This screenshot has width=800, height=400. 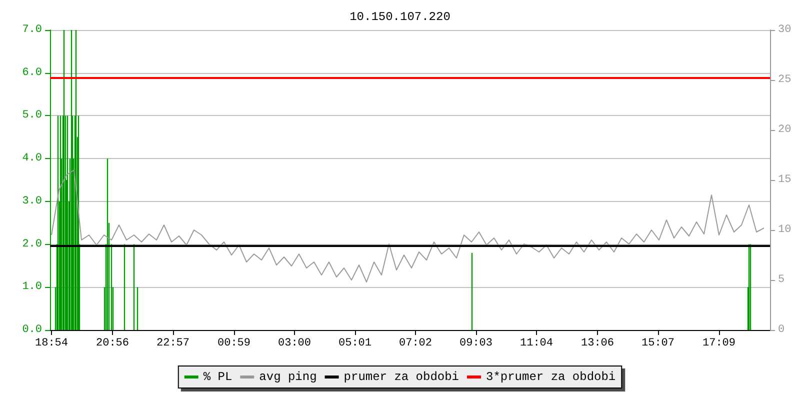 I want to click on x-tick-label: 22:57, so click(x=173, y=344).